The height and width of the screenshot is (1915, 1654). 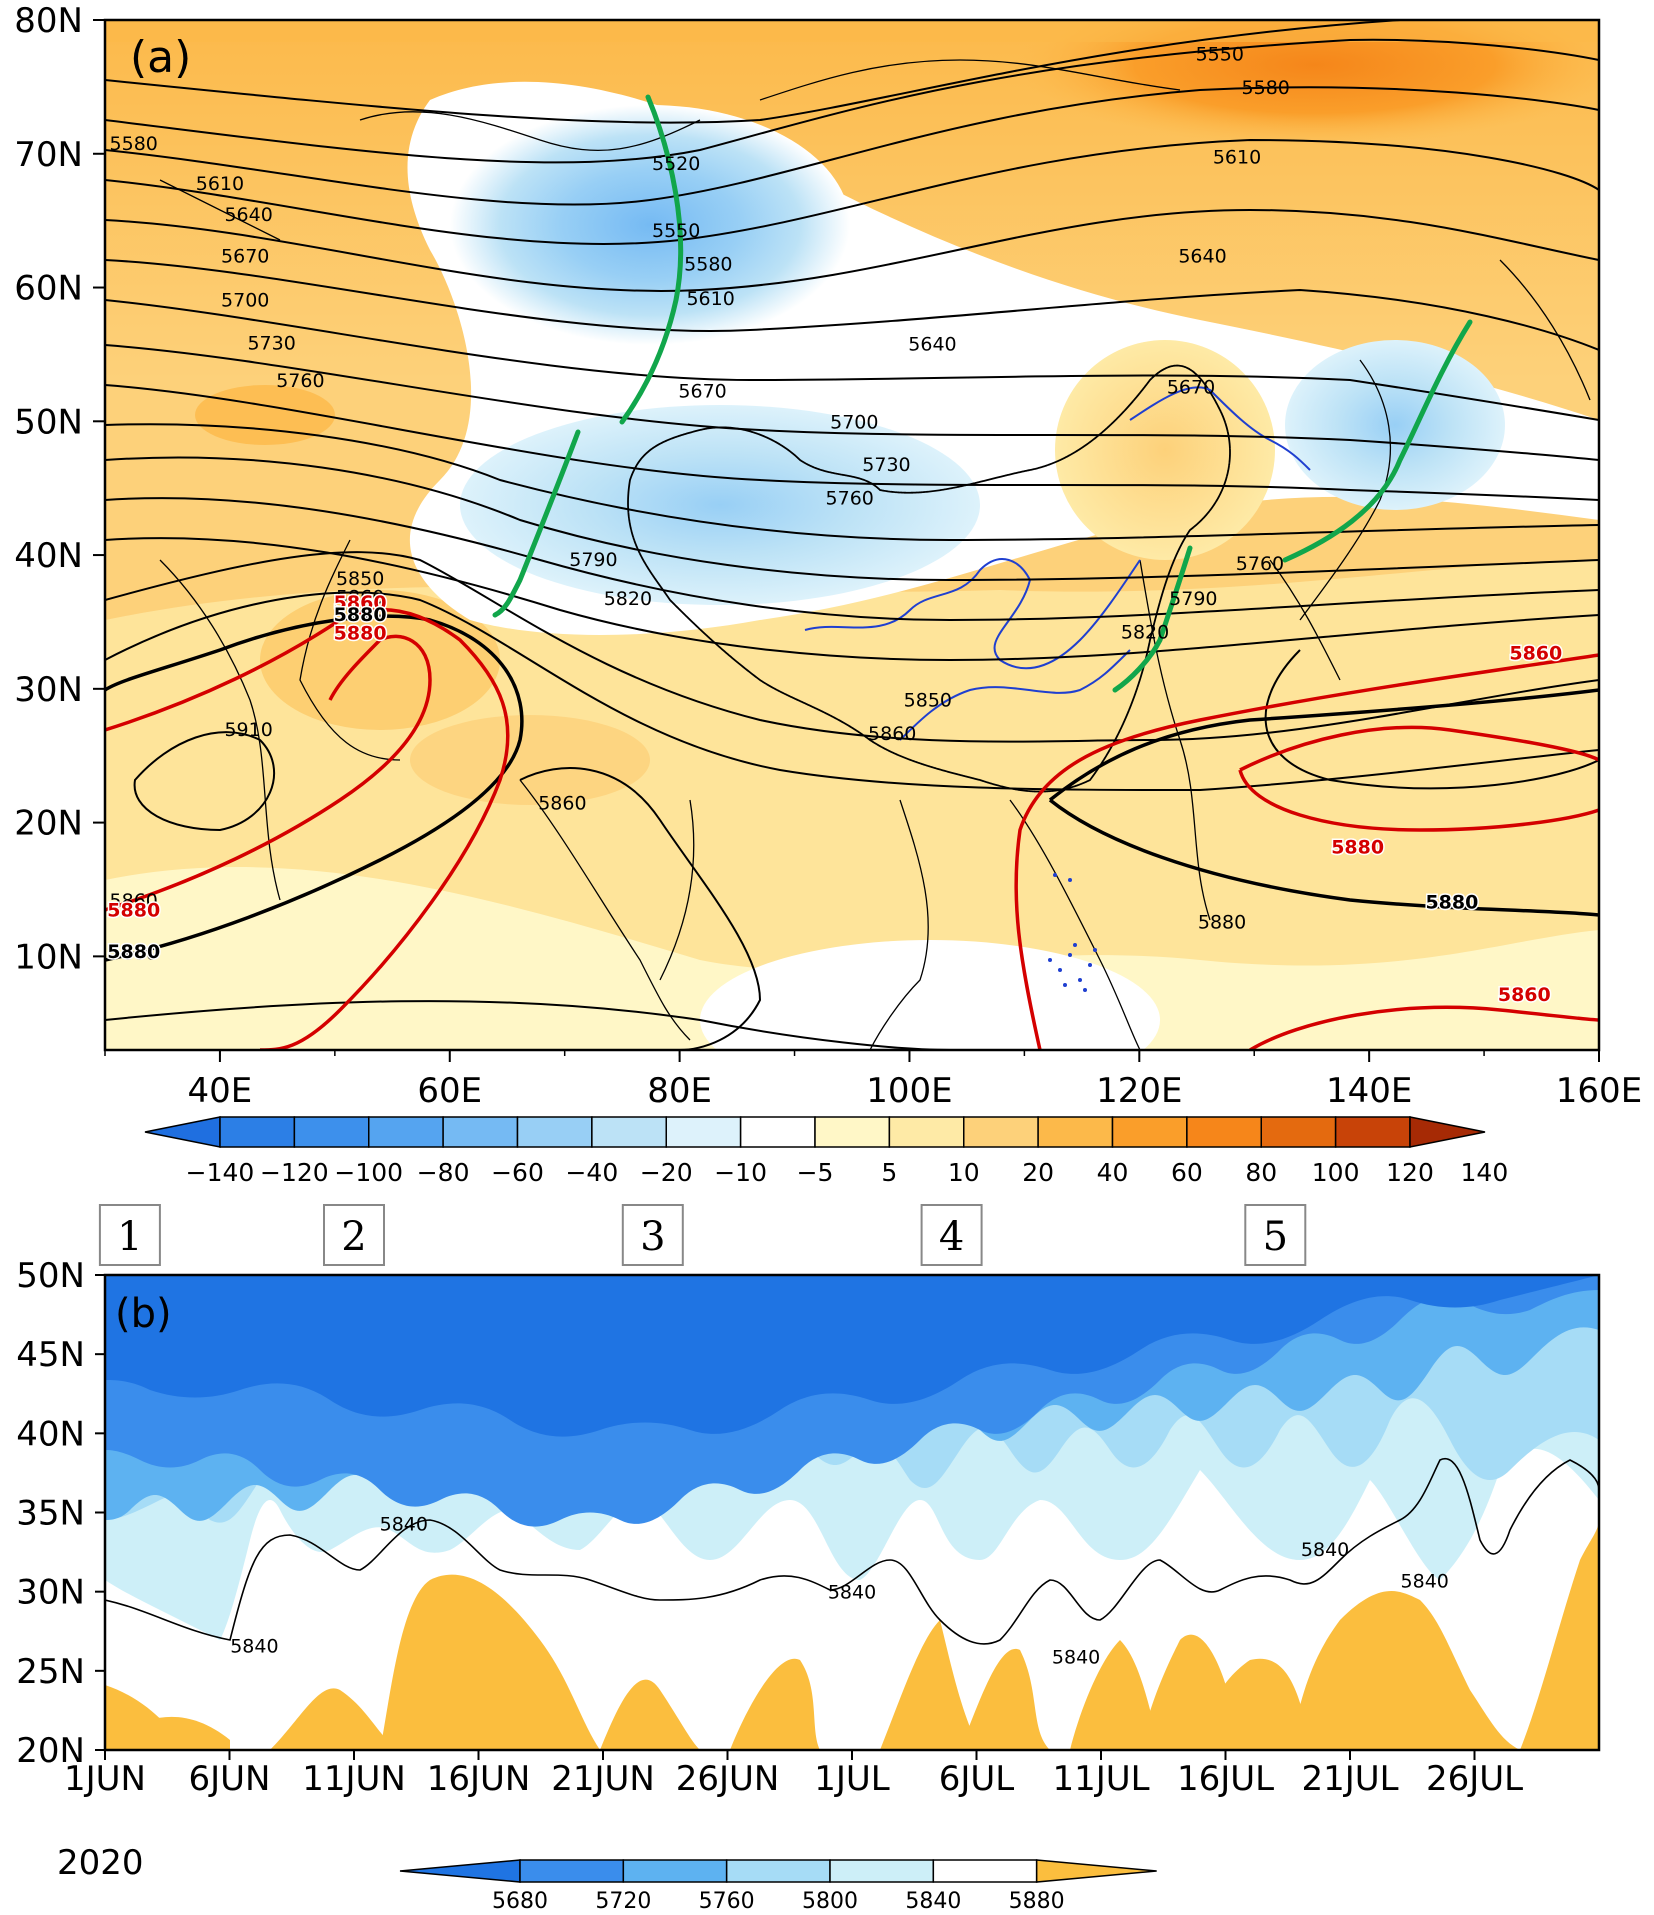 What do you see at coordinates (889, 1172) in the screenshot?
I see `colorbar-label: 5` at bounding box center [889, 1172].